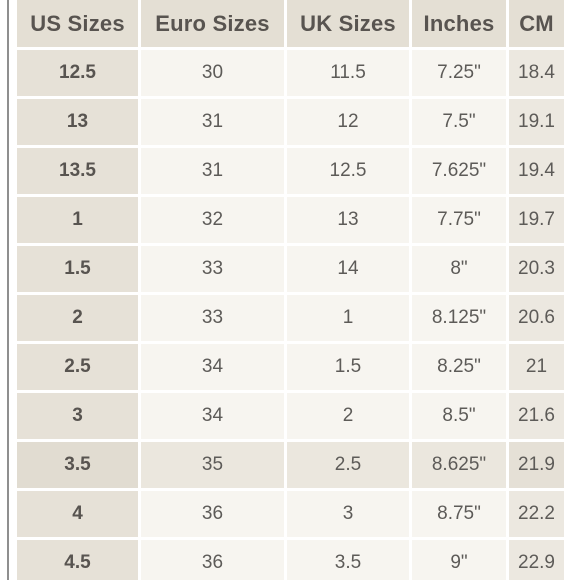 Image resolution: width=580 pixels, height=580 pixels. I want to click on cell-inches: 8.25", so click(459, 367).